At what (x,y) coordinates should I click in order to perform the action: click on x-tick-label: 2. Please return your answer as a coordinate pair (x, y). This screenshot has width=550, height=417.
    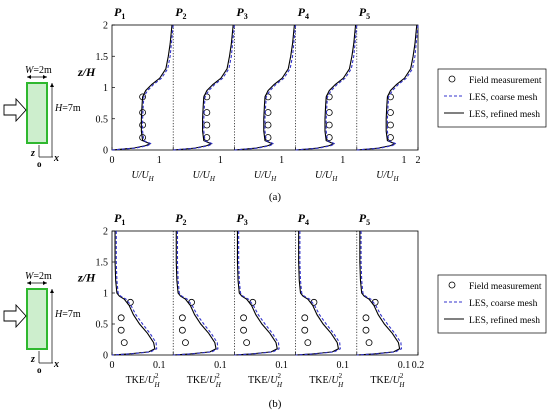
    Looking at the image, I should click on (418, 160).